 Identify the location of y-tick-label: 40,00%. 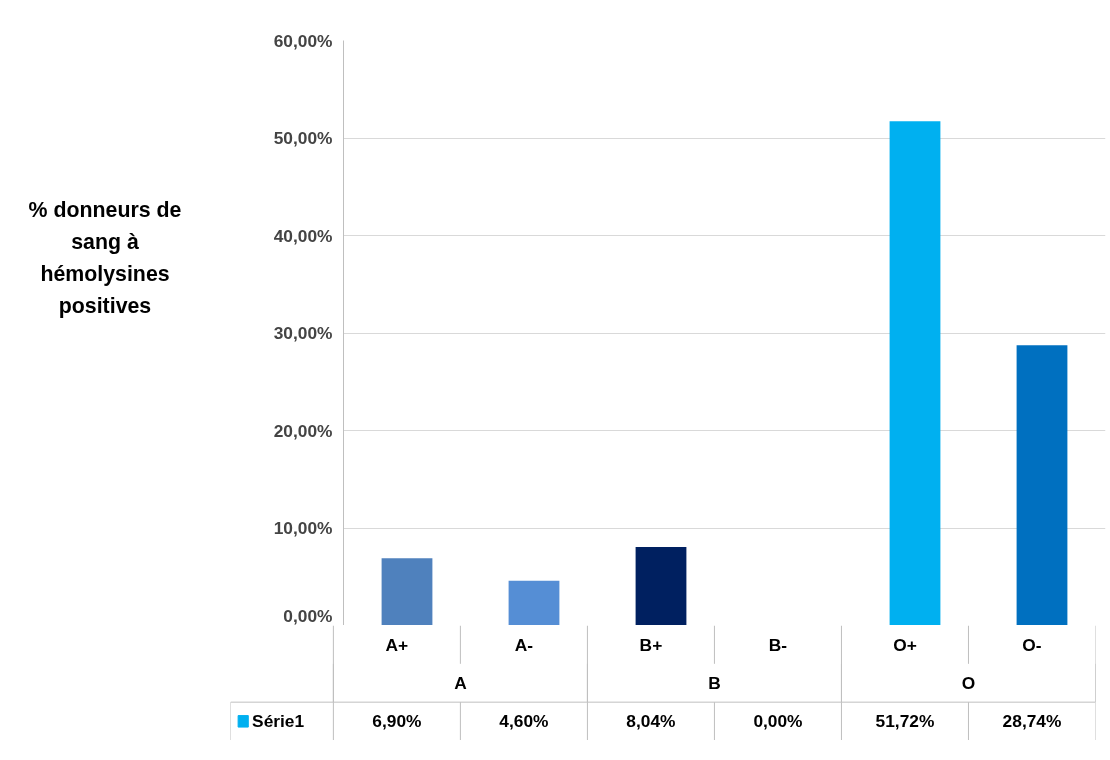
(303, 235).